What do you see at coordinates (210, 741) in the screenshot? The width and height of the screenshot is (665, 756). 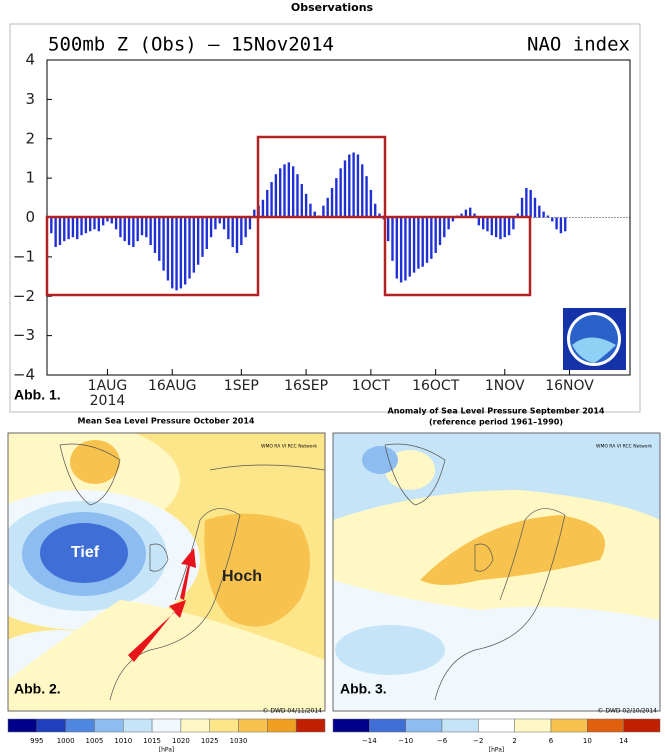 I see `colorbar-label: 1025` at bounding box center [210, 741].